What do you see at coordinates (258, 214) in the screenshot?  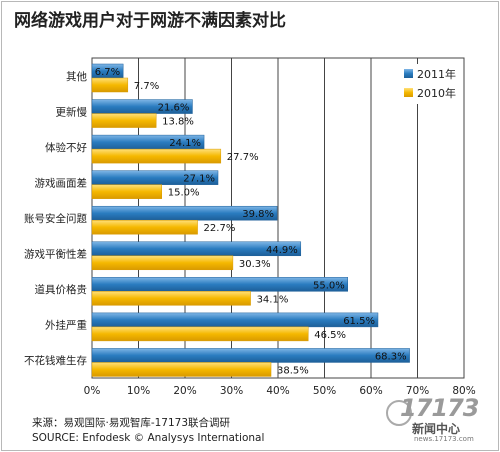 I see `data-label-2011: 39.8%` at bounding box center [258, 214].